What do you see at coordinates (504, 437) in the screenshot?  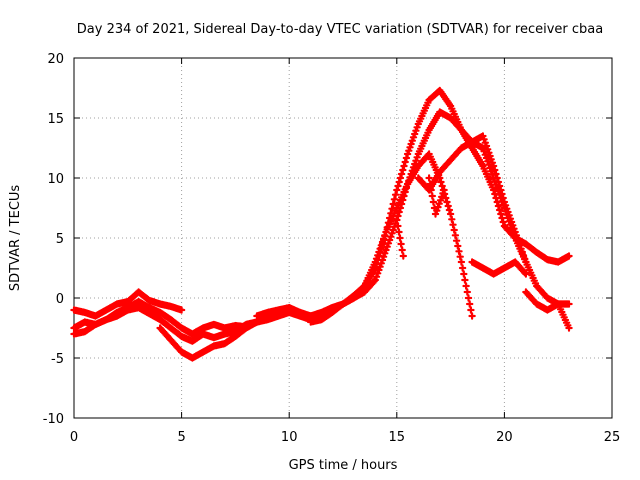 I see `x-tick-label: 20` at bounding box center [504, 437].